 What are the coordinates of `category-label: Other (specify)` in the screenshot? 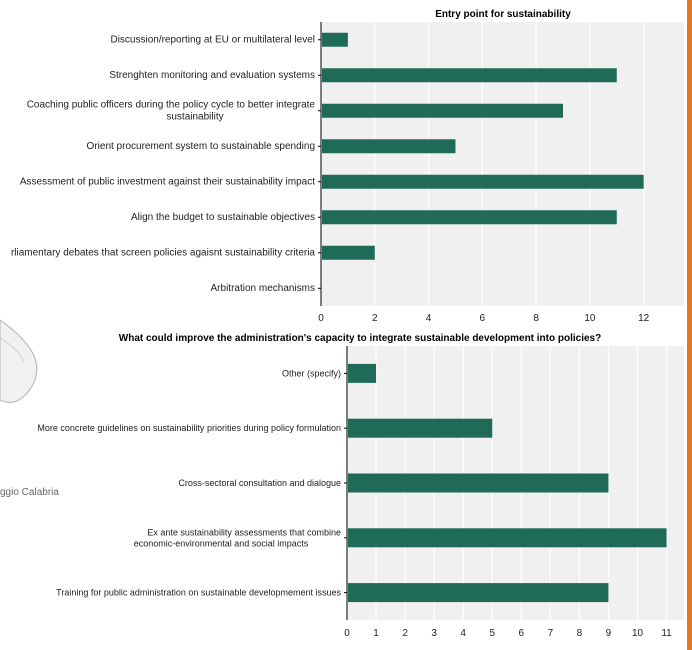 It's located at (311, 373).